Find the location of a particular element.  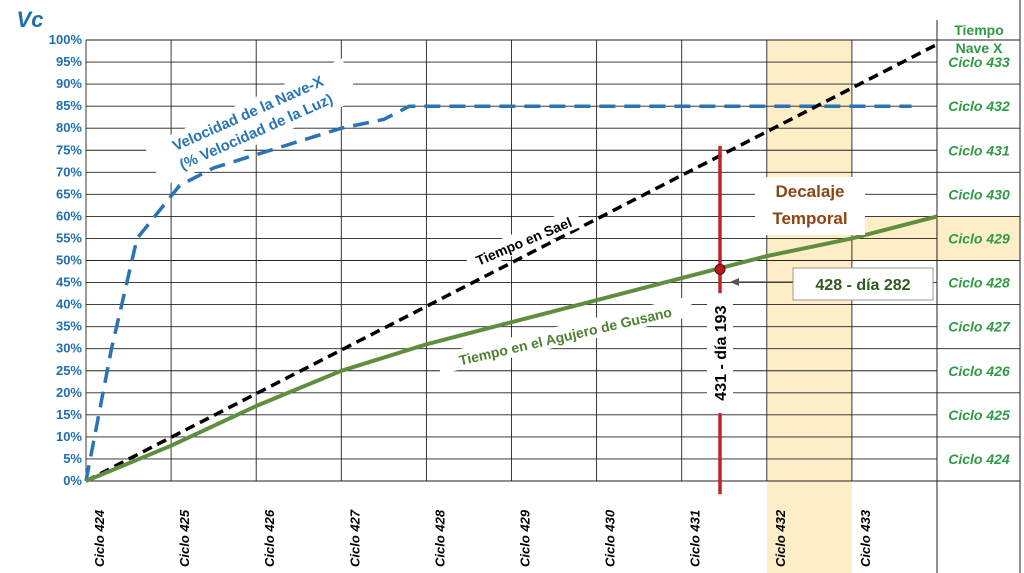

series-3-label-bg is located at coordinates (565, 335).